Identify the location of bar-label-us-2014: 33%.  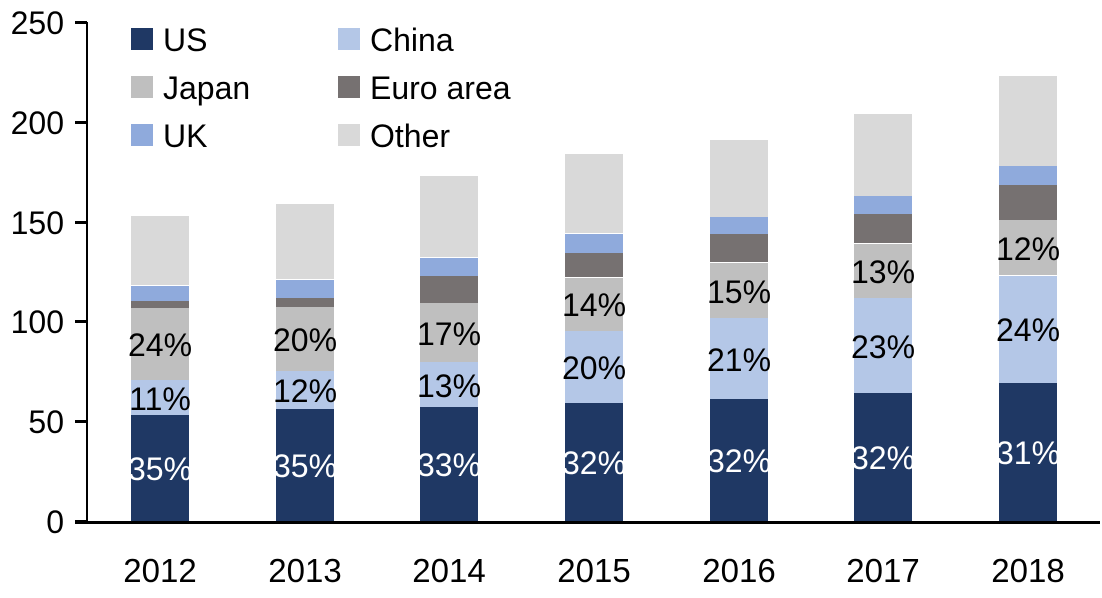
(449, 465).